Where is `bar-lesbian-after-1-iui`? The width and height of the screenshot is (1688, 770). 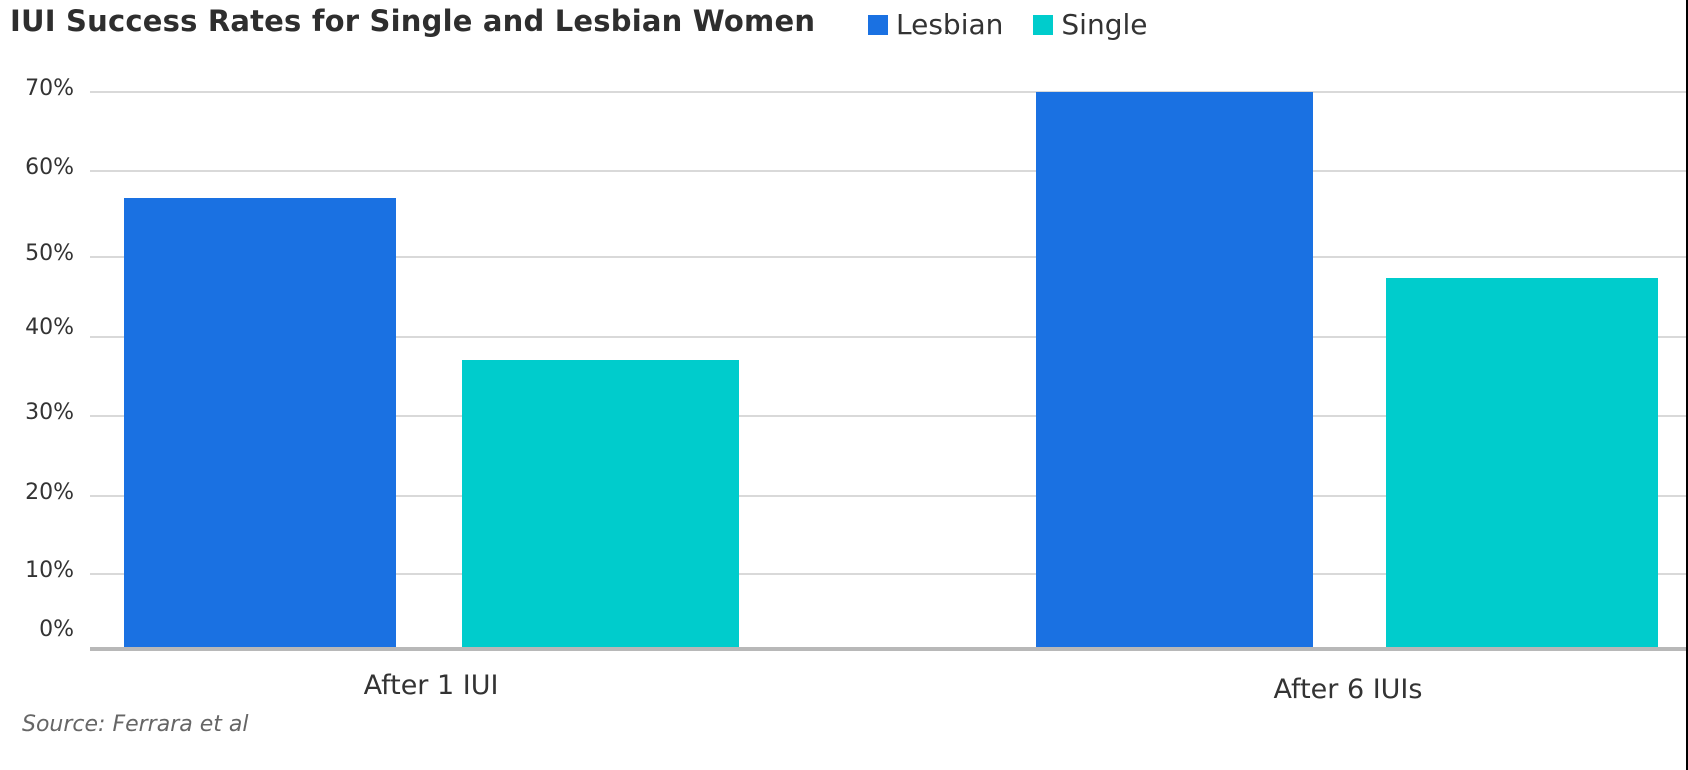 bar-lesbian-after-1-iui is located at coordinates (260, 423).